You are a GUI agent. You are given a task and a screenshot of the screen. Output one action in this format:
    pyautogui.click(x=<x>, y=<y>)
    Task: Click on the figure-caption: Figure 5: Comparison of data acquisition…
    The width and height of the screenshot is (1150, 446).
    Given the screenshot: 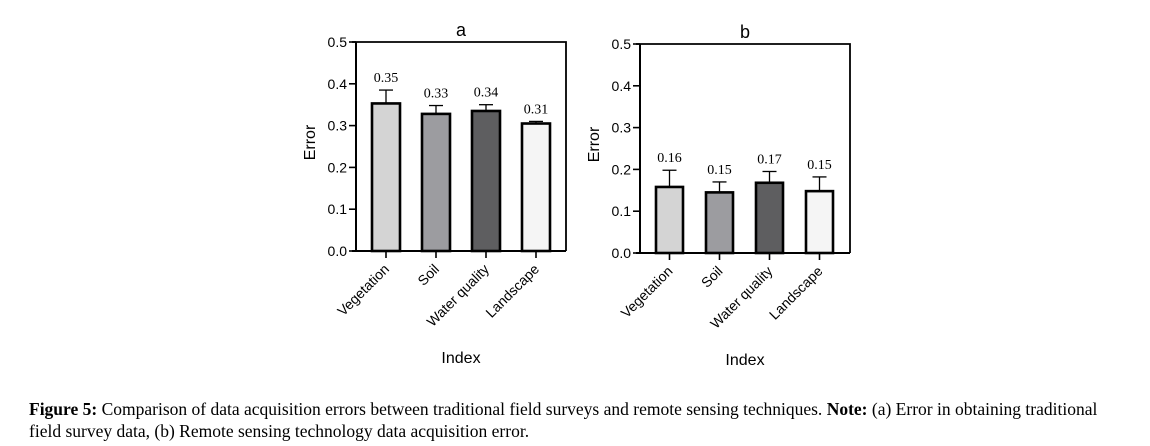 What is the action you would take?
    pyautogui.click(x=579, y=420)
    